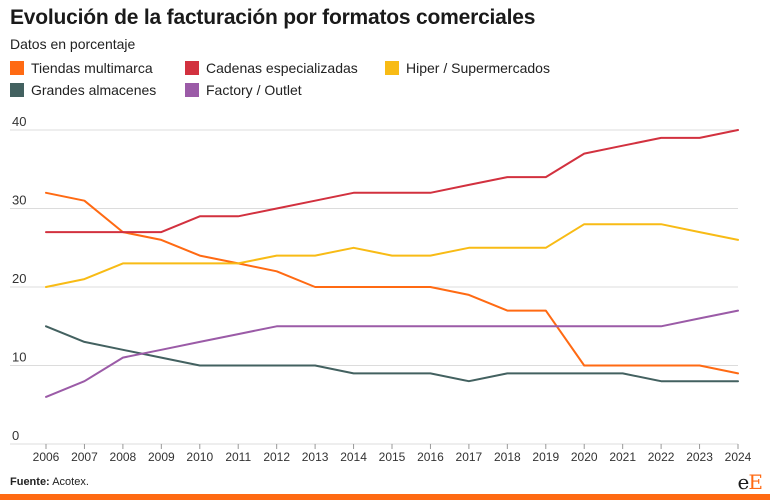  Describe the element at coordinates (315, 457) in the screenshot. I see `x-tick-label: 2013` at that location.